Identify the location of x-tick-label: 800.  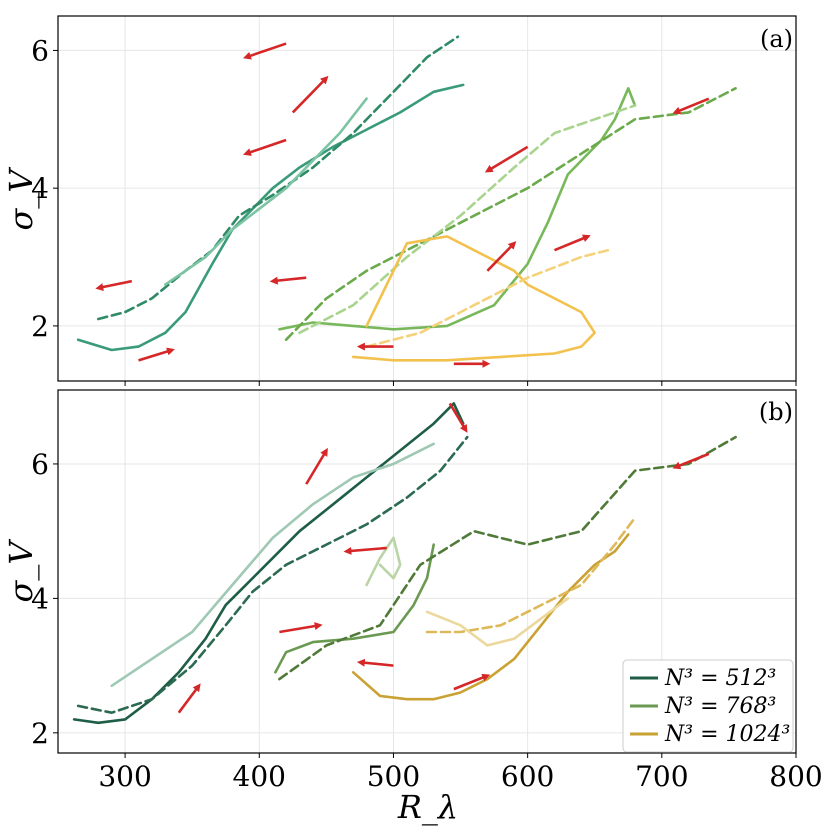
(795, 776).